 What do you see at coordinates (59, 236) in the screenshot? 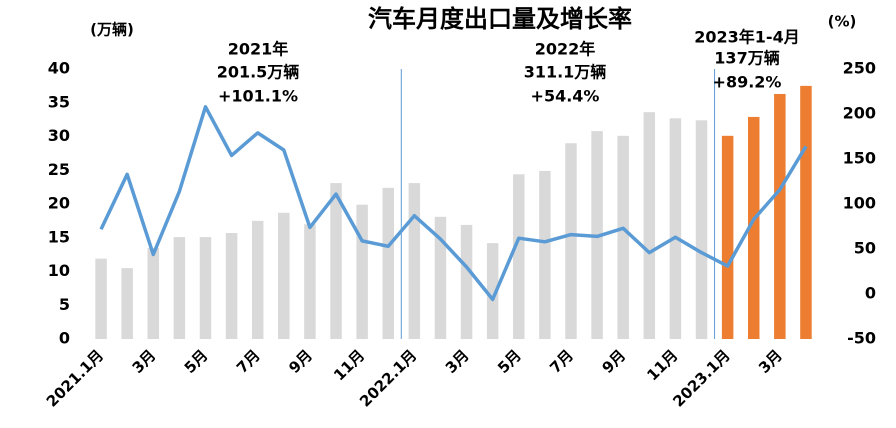
I see `y-tick-label: 15` at bounding box center [59, 236].